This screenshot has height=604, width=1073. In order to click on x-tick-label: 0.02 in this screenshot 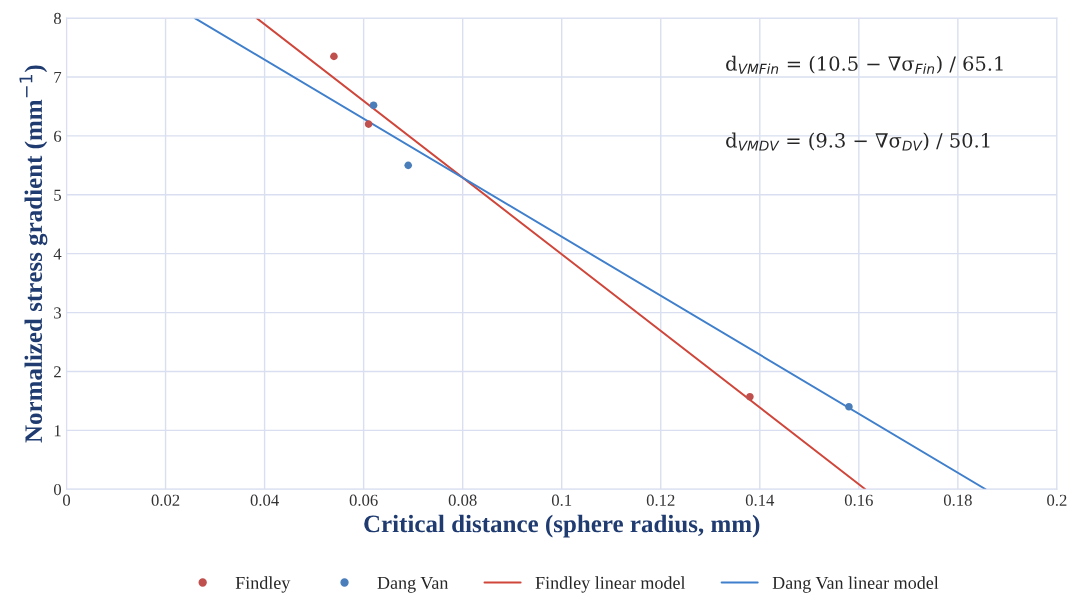, I will do `click(165, 500)`.